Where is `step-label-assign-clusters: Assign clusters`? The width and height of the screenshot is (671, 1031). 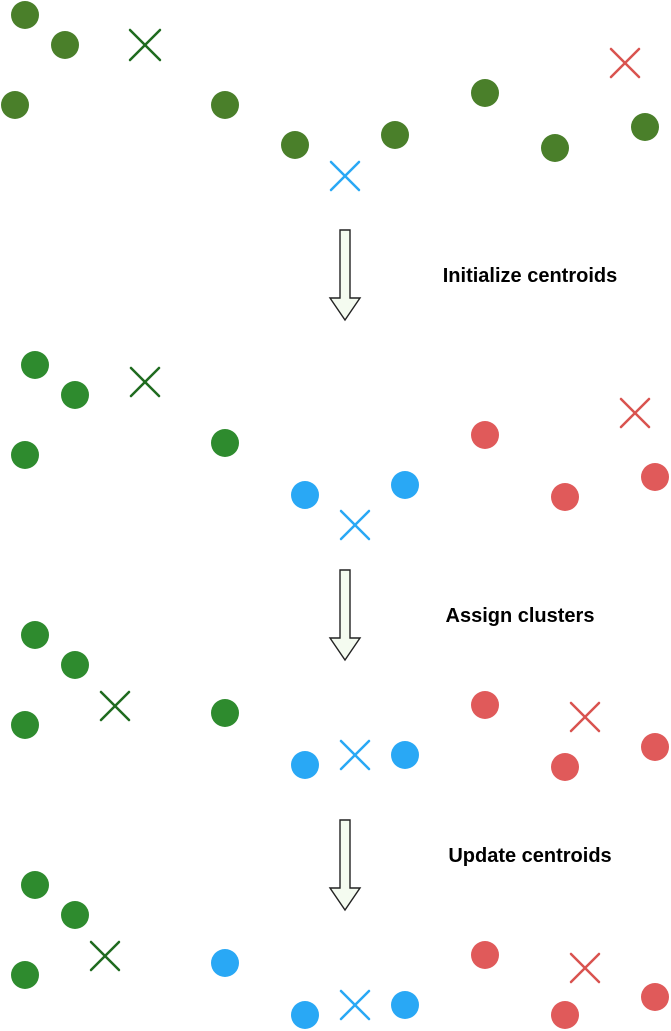 step-label-assign-clusters: Assign clusters is located at coordinates (520, 616).